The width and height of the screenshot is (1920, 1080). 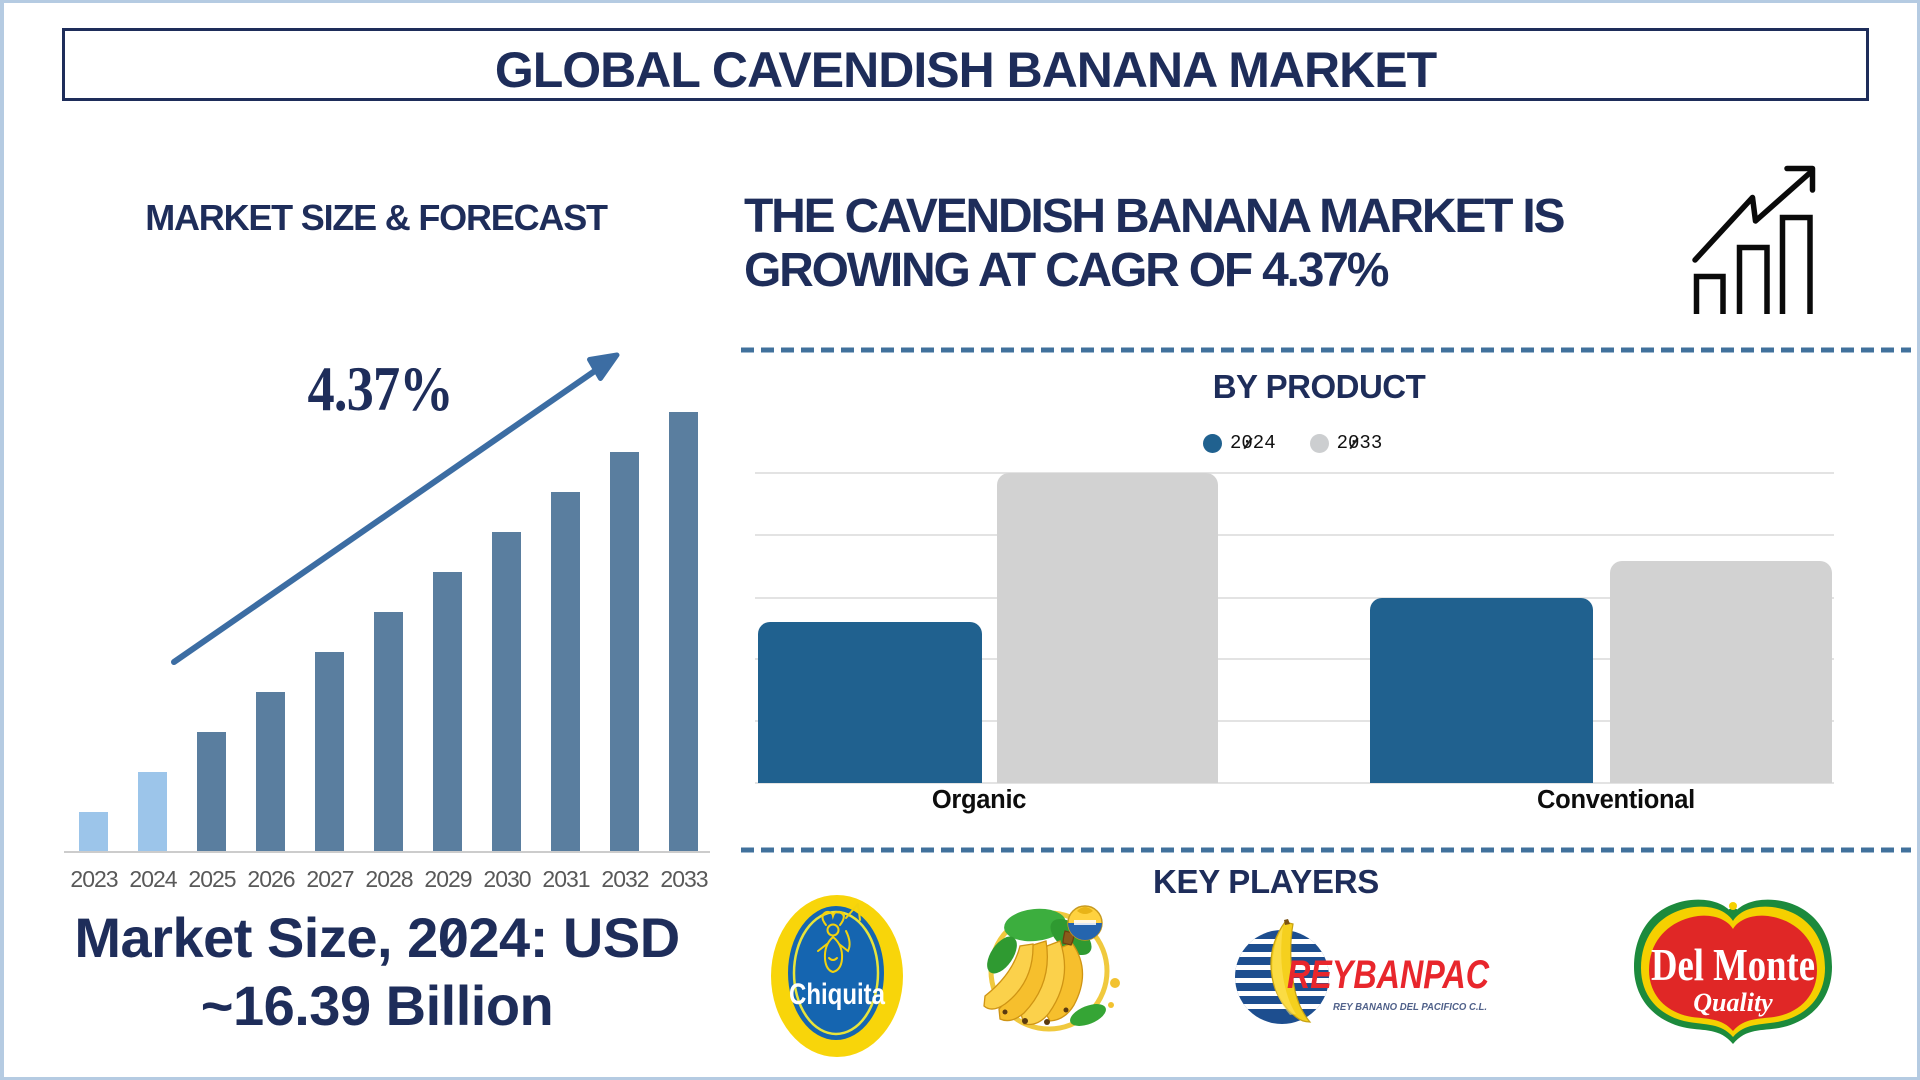 What do you see at coordinates (1410, 1007) in the screenshot?
I see `svg-text: REY BANANO DEL PACIFICO C.L.` at bounding box center [1410, 1007].